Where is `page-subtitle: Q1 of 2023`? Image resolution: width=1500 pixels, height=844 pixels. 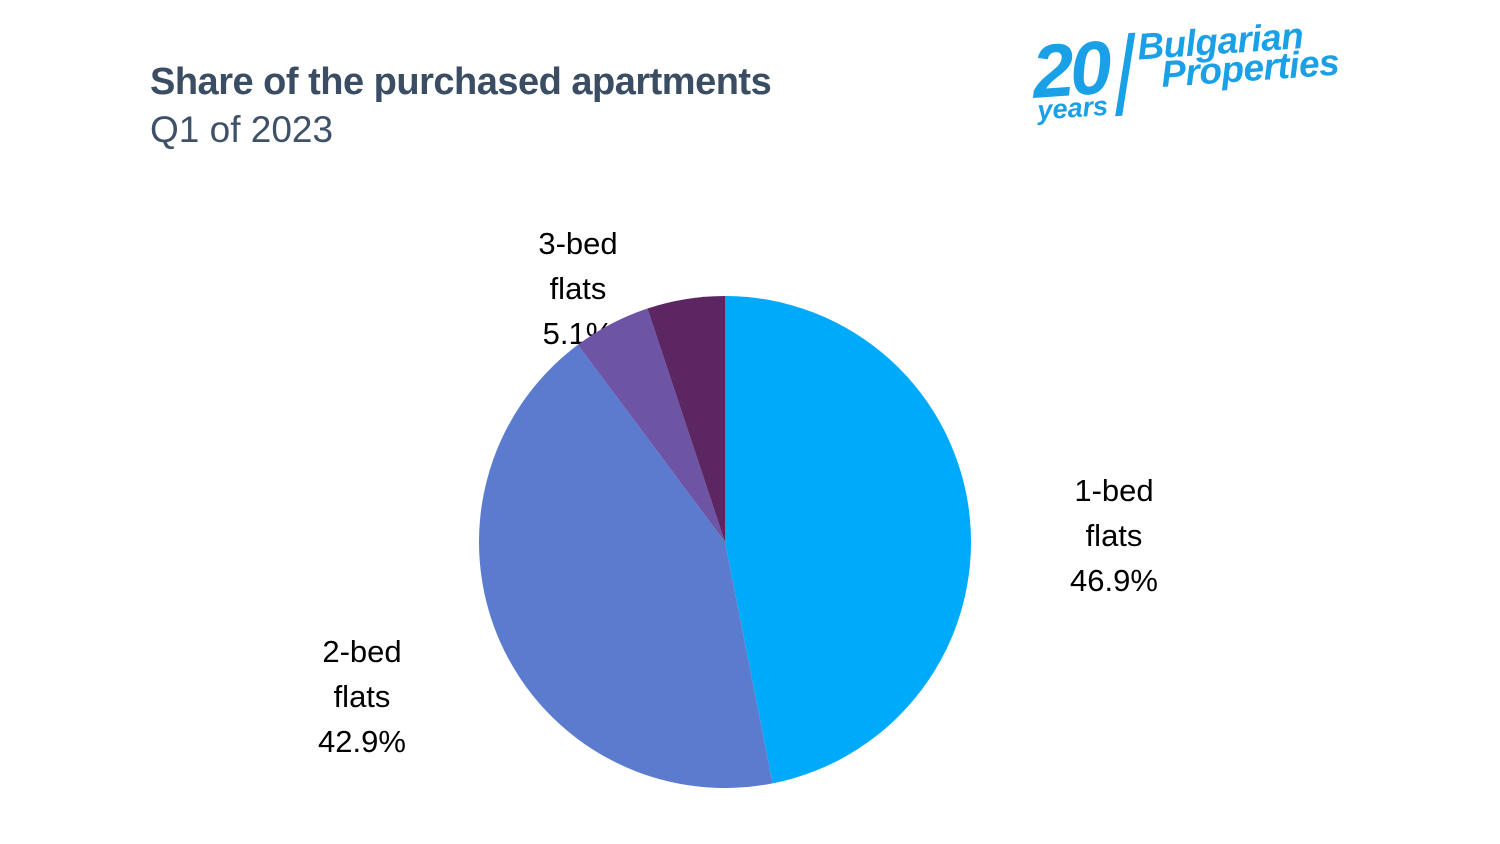
page-subtitle: Q1 of 2023 is located at coordinates (242, 129).